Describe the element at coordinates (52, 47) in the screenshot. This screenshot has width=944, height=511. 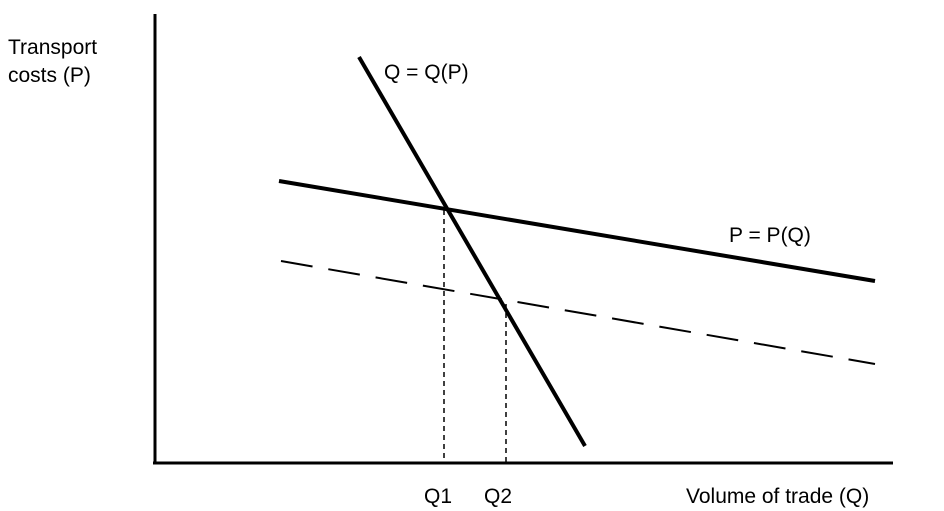
I see `y-axis-label-line1: Transport` at that location.